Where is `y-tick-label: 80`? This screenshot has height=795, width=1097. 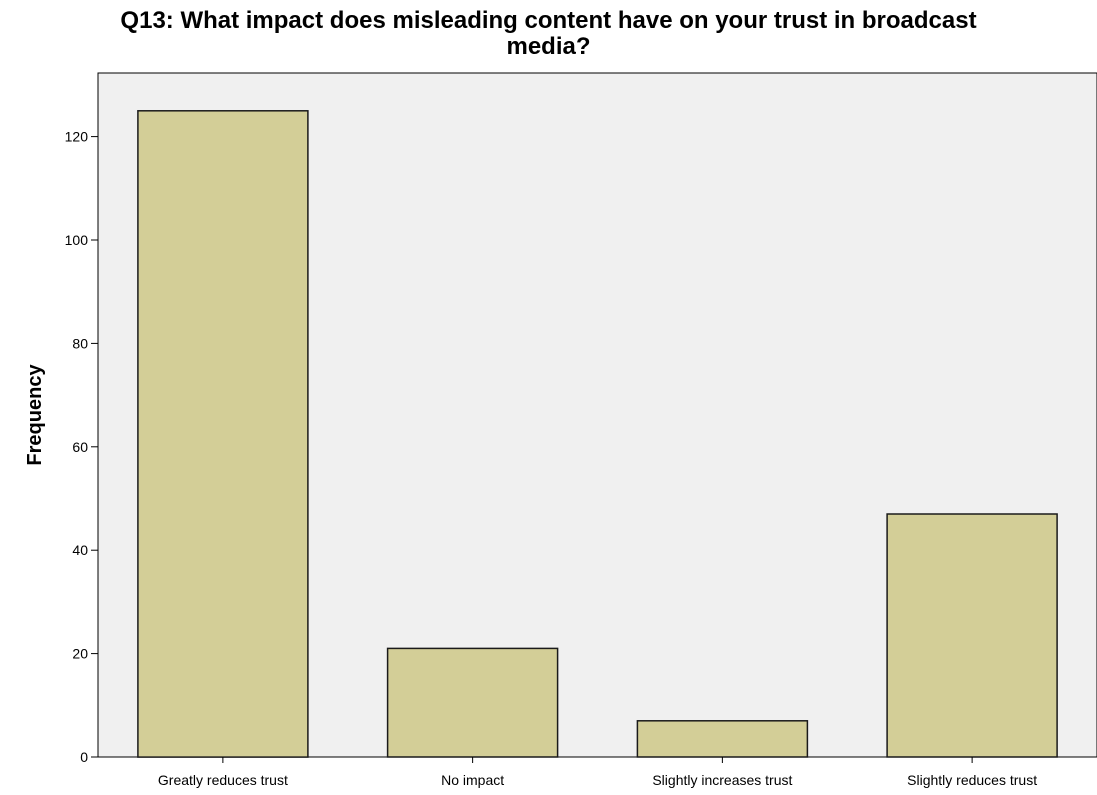 y-tick-label: 80 is located at coordinates (80, 343).